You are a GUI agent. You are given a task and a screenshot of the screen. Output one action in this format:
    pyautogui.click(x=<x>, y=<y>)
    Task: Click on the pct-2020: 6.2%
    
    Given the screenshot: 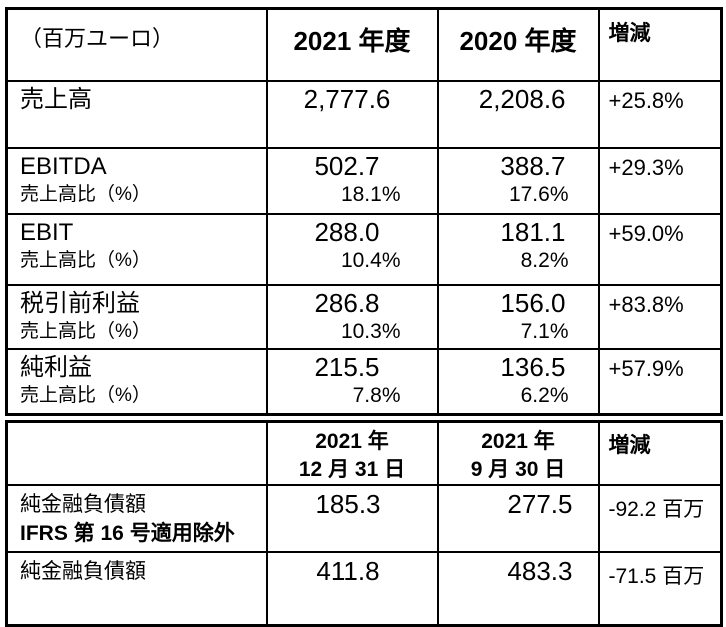 What is the action you would take?
    pyautogui.click(x=544, y=395)
    